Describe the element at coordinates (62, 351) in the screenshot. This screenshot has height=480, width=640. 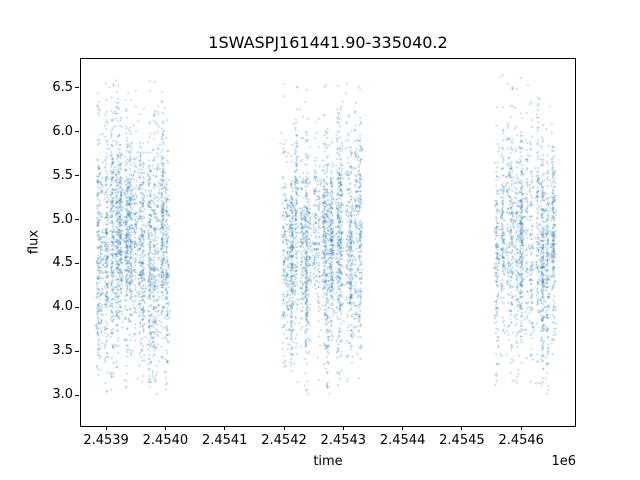
I see `y-tick-label: 3.5` at that location.